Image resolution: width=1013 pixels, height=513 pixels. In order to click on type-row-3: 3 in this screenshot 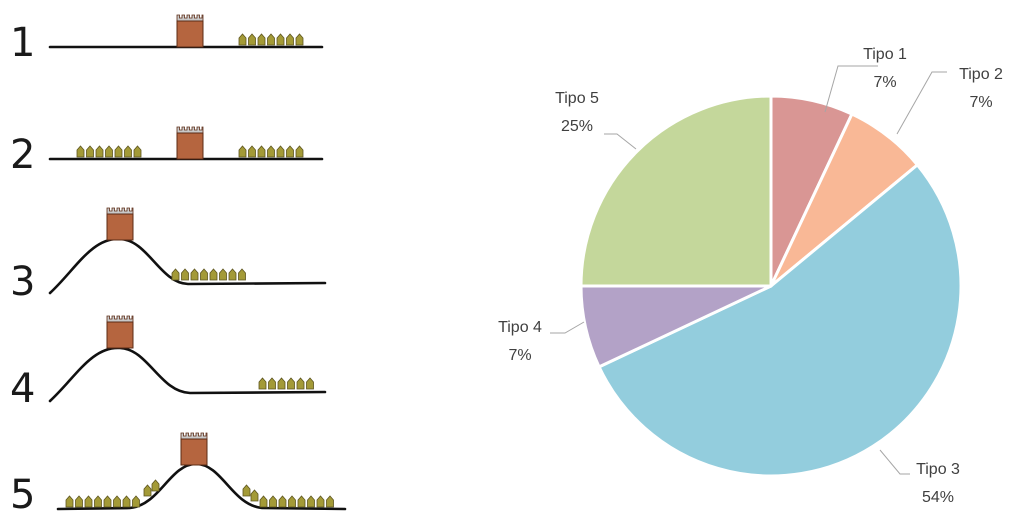, I will do `click(168, 256)`.